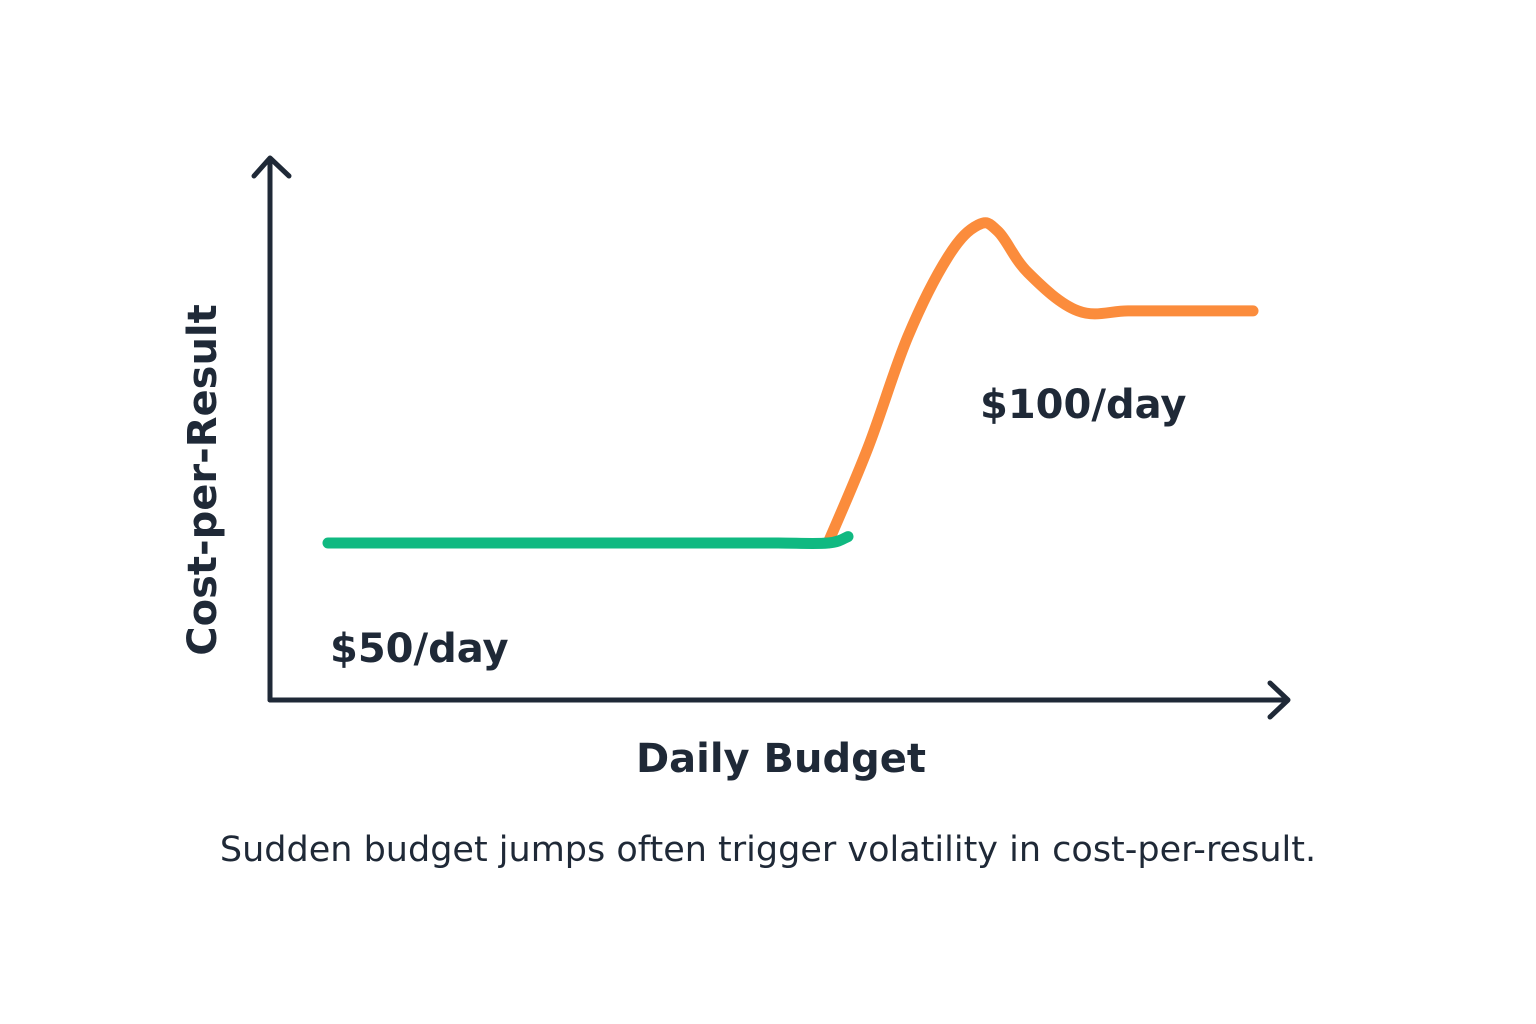 The image size is (1536, 1024). Describe the element at coordinates (203, 480) in the screenshot. I see `y-axis-label: Cost-per-Result` at that location.